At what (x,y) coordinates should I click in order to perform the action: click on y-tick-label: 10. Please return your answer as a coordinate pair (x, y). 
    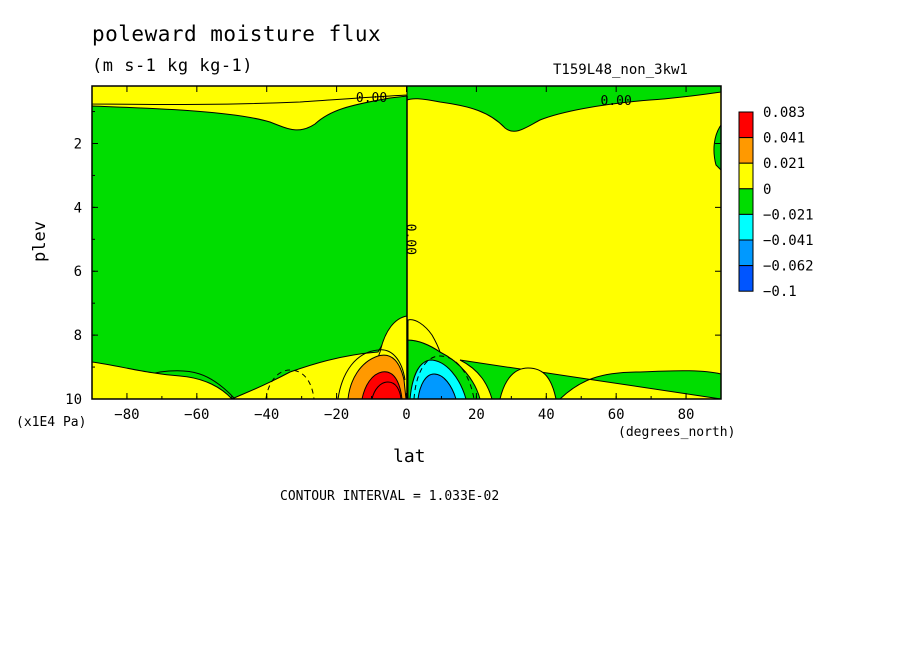
    Looking at the image, I should click on (73, 400).